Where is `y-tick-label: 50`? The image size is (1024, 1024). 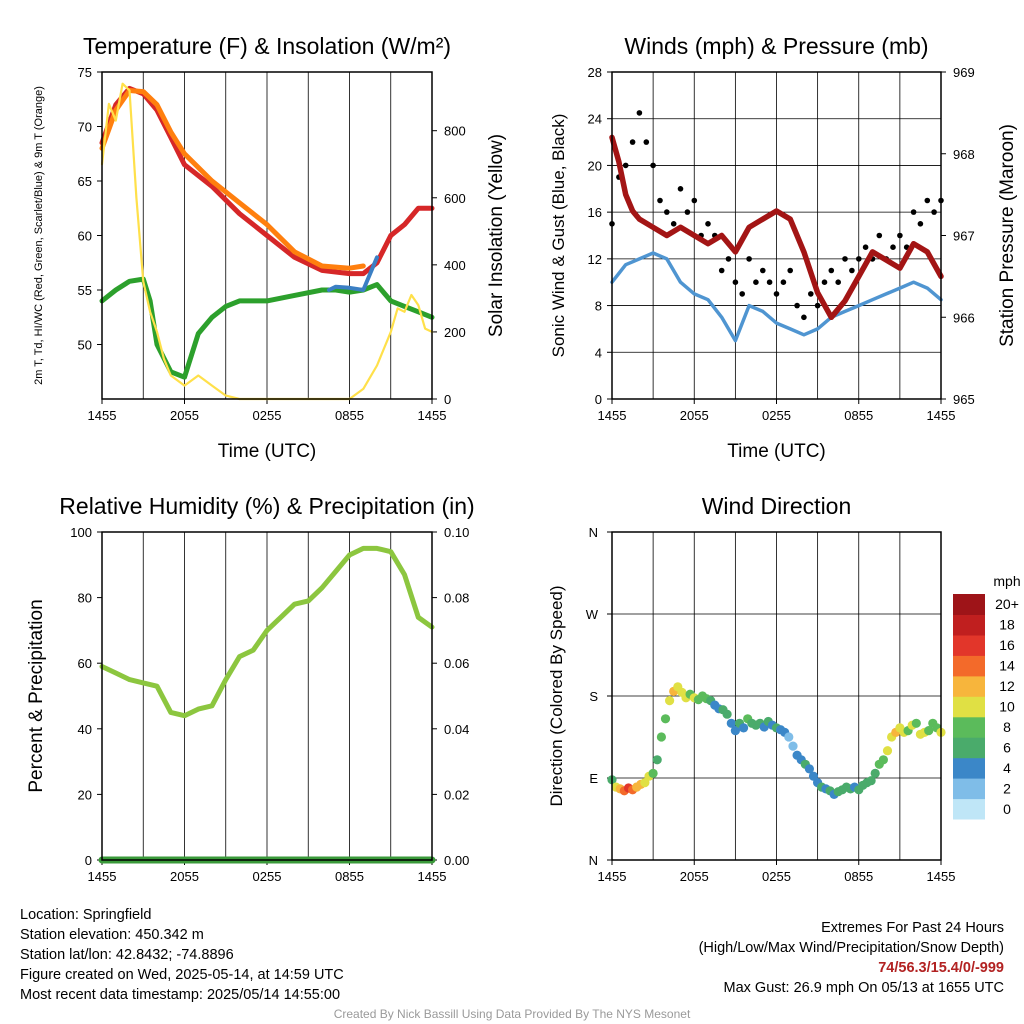 y-tick-label: 50 is located at coordinates (85, 345).